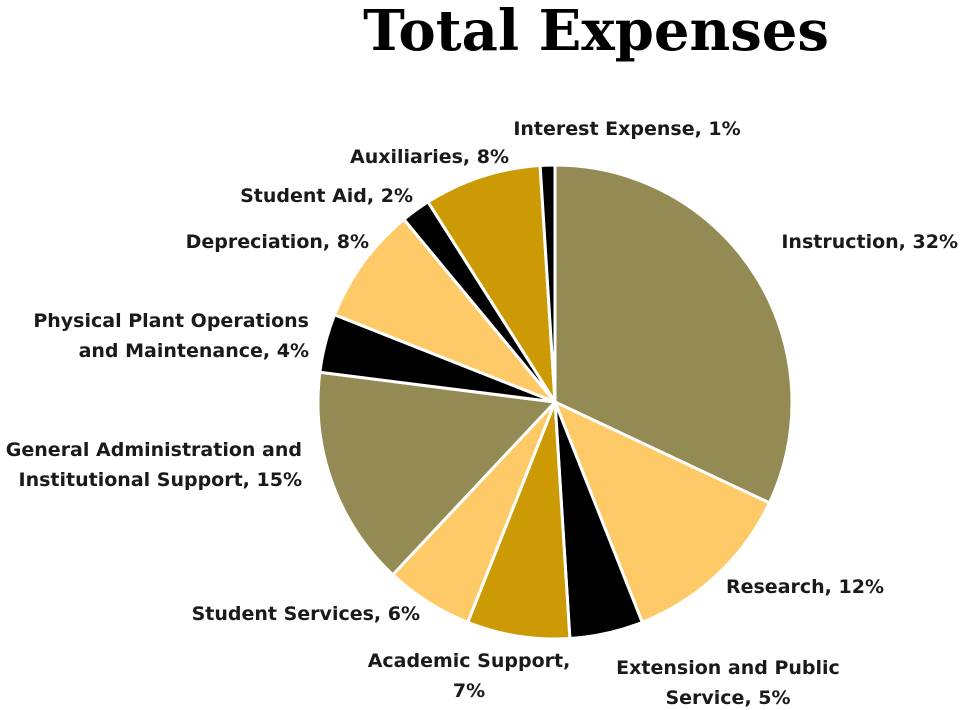 This screenshot has width=960, height=710. Describe the element at coordinates (805, 587) in the screenshot. I see `slice-label-research: Research, 12%` at that location.